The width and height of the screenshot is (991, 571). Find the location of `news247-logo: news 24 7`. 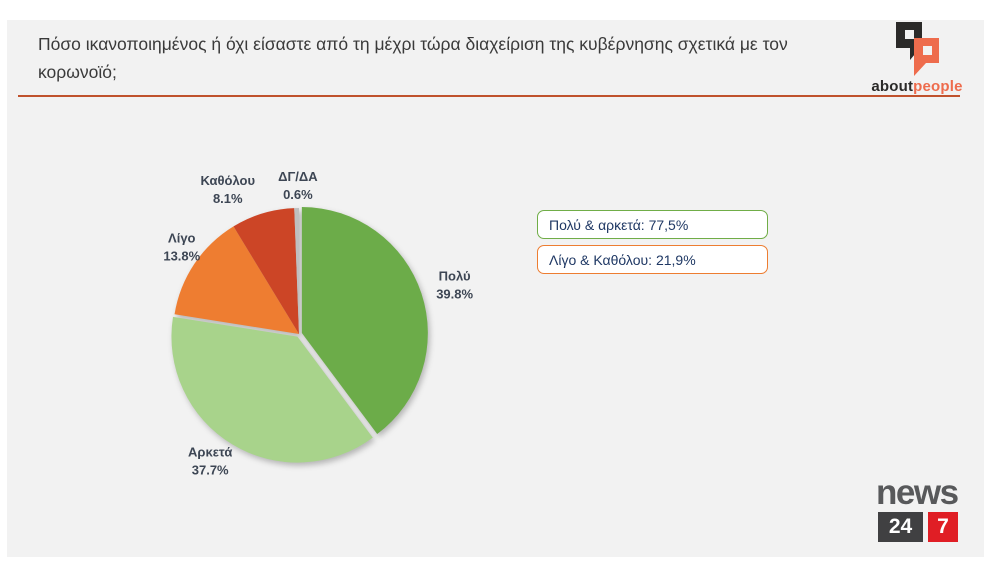

news247-logo: news 24 7 is located at coordinates (922, 507).